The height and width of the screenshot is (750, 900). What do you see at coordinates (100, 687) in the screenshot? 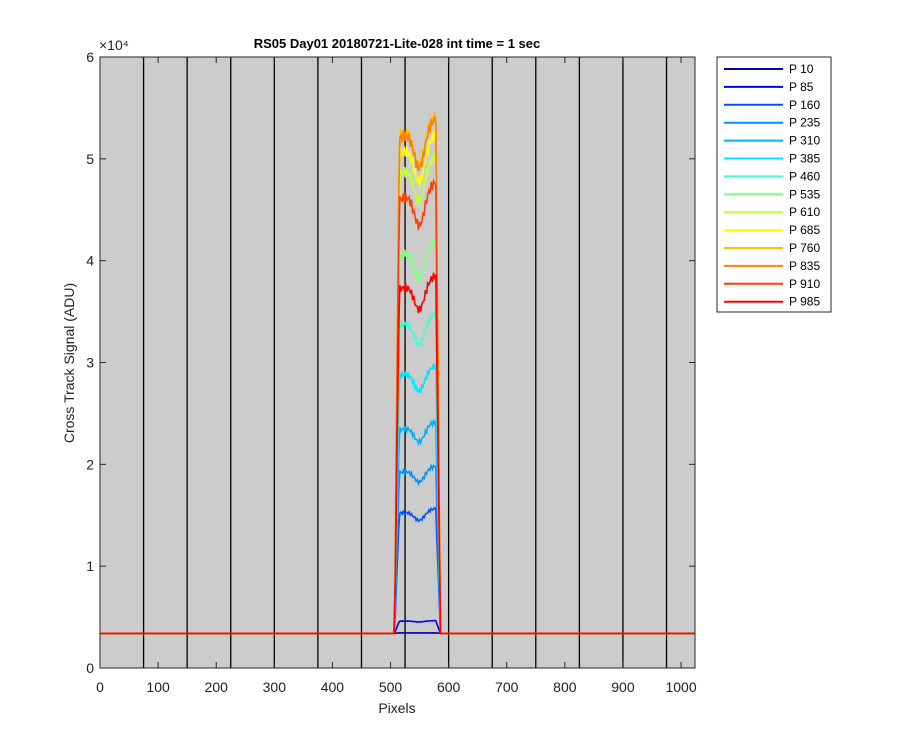
I see `x-tick-label-0: 0` at bounding box center [100, 687].